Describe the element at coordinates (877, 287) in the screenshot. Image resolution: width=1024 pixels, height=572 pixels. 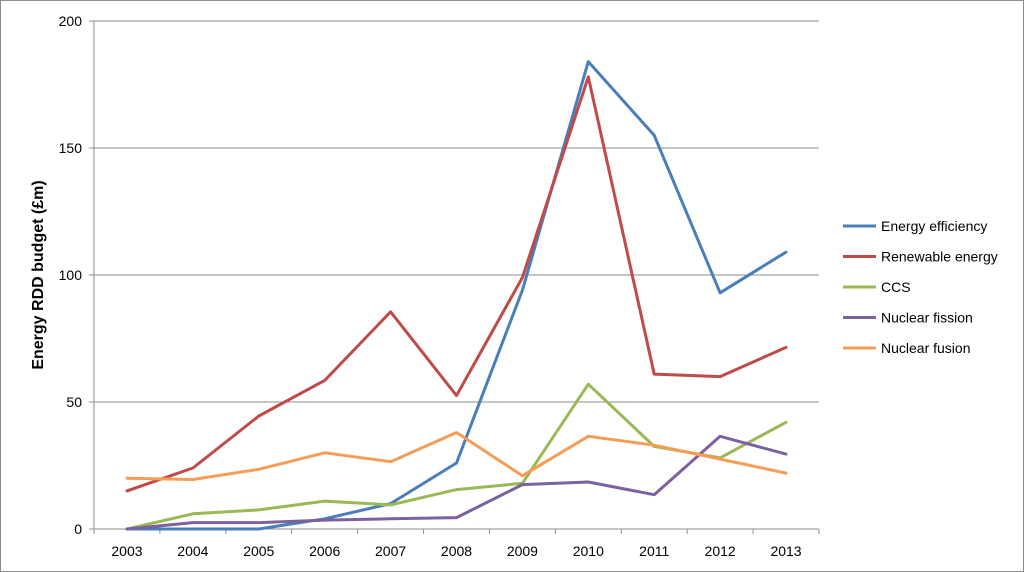
I see `legend-item-ccs: CCS` at that location.